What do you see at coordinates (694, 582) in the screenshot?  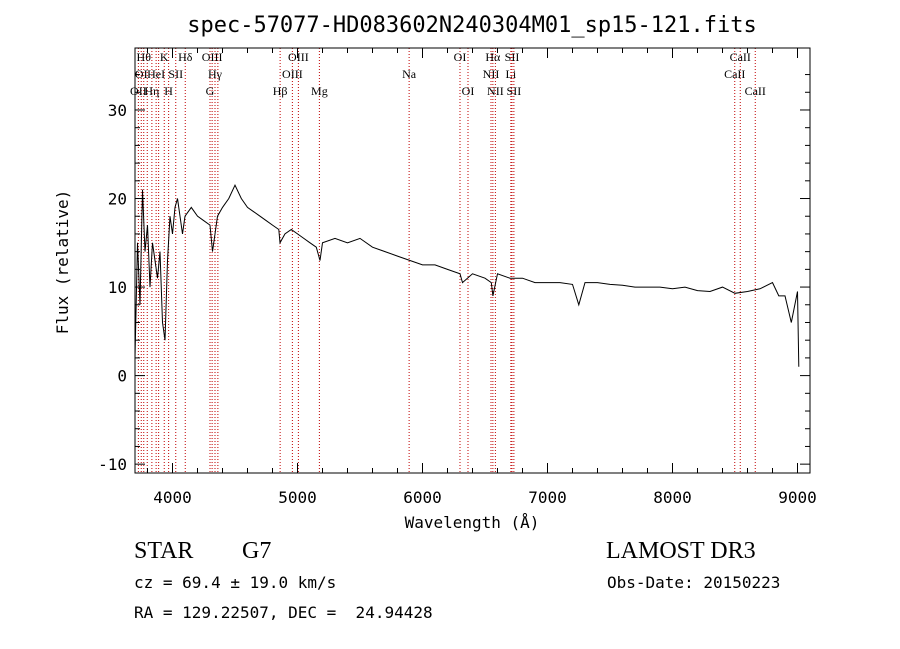 I see `observation-date: Obs-Date: 20150223` at bounding box center [694, 582].